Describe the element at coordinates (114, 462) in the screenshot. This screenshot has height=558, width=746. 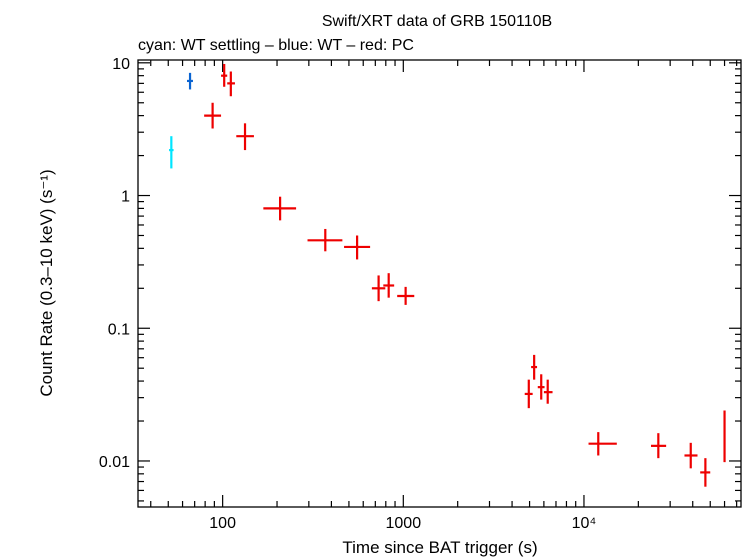
I see `y-tick-label: 0.01` at that location.